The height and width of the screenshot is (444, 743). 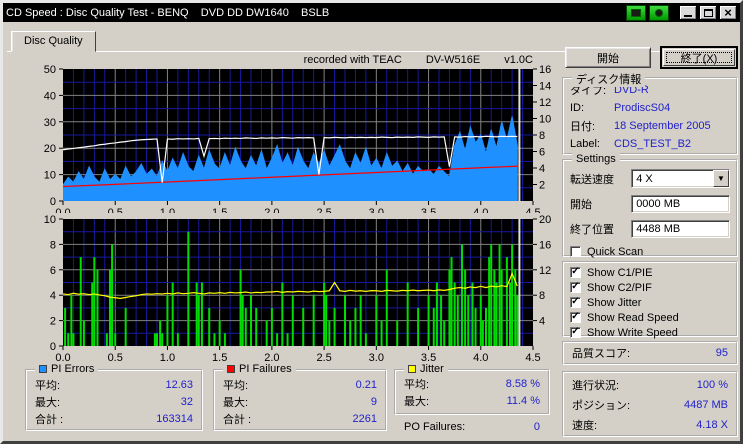 What do you see at coordinates (609, 79) in the screenshot?
I see `disc-info-title: ディスク情報` at bounding box center [609, 79].